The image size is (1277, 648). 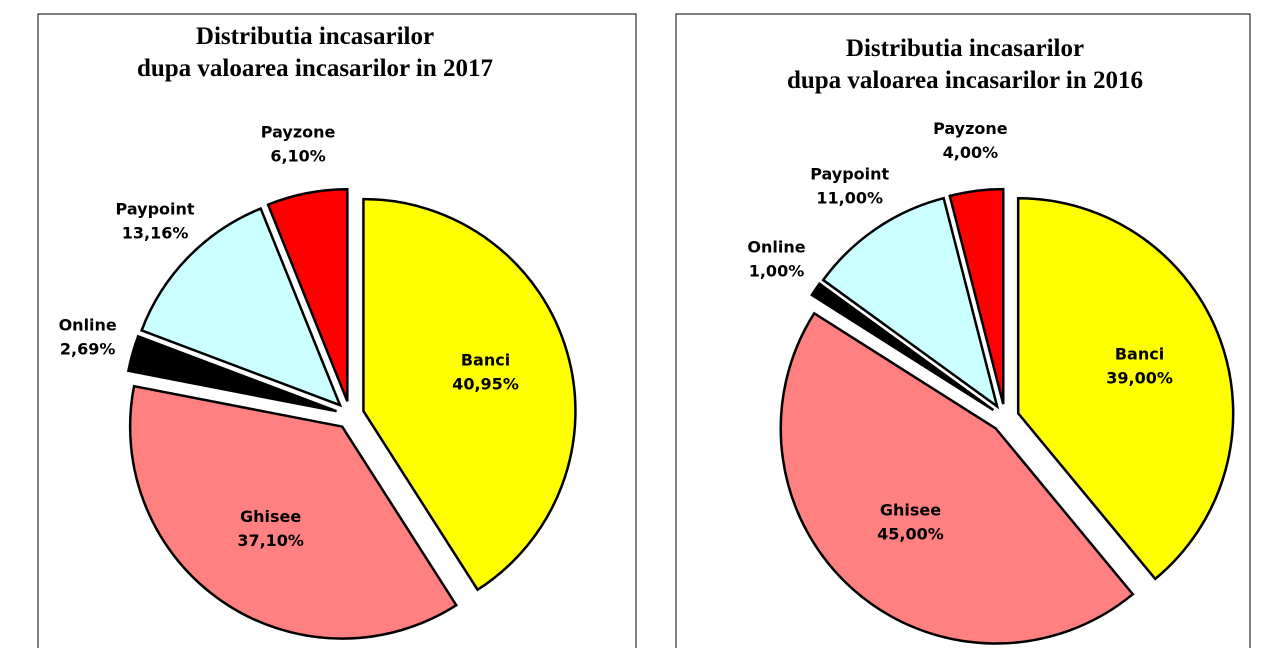 I want to click on slice-value-label: 4,00%, so click(x=971, y=152).